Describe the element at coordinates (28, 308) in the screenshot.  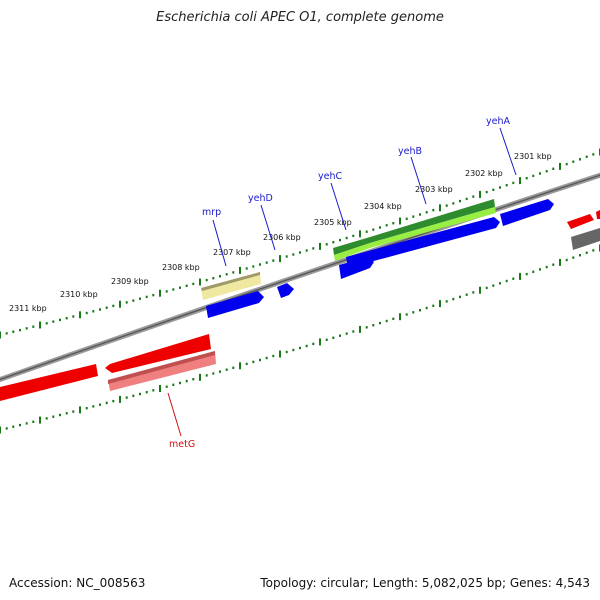
I see `kbp-label-2311: 2311 kbp` at that location.